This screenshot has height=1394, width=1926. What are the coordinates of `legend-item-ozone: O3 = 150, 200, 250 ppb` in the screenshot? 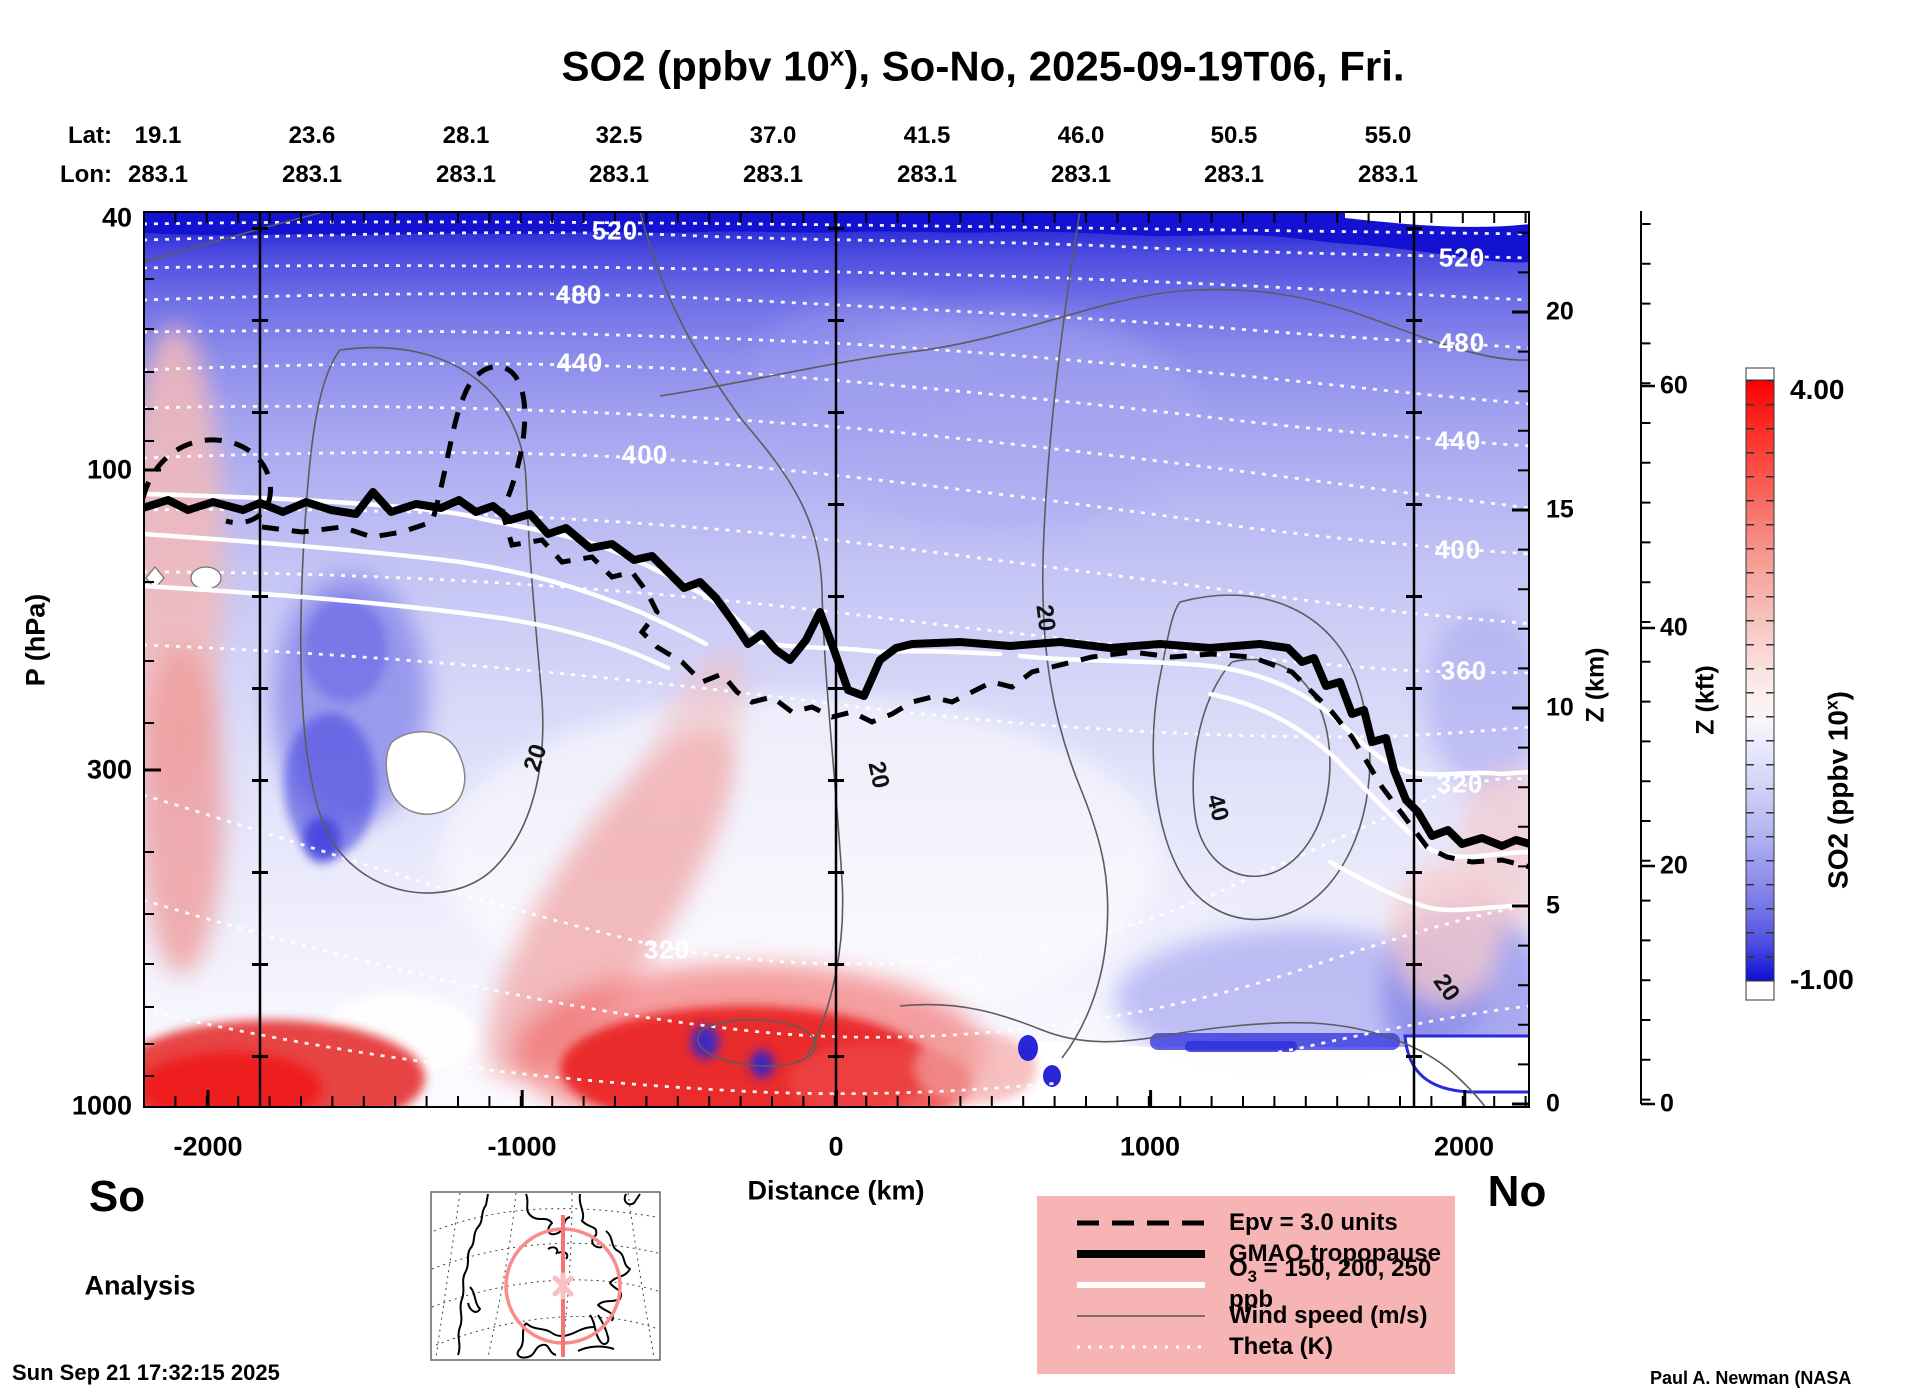 It's located at (1246, 1284).